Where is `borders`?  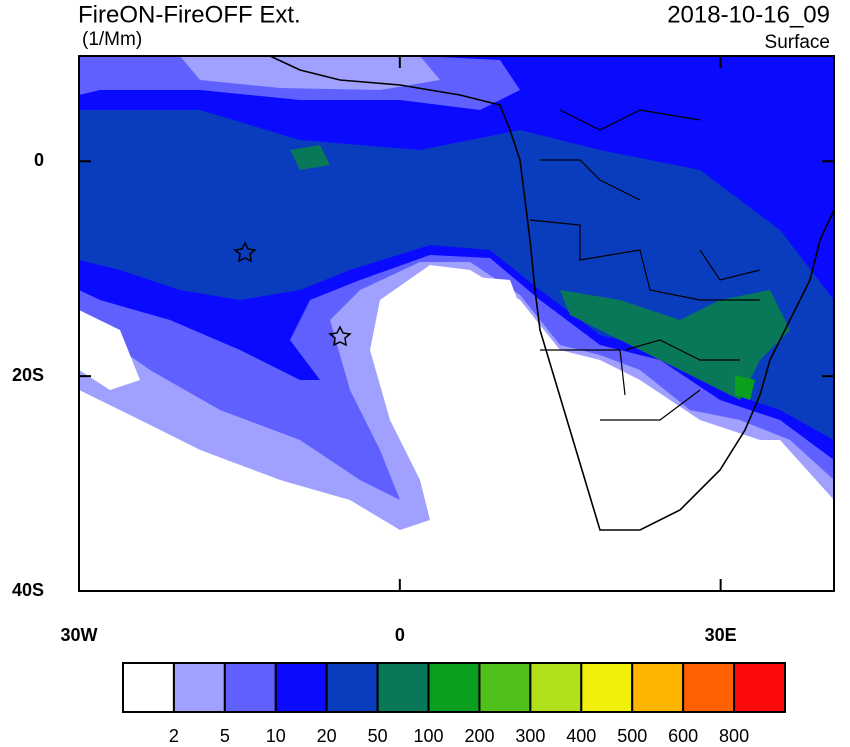 borders is located at coordinates (645, 265).